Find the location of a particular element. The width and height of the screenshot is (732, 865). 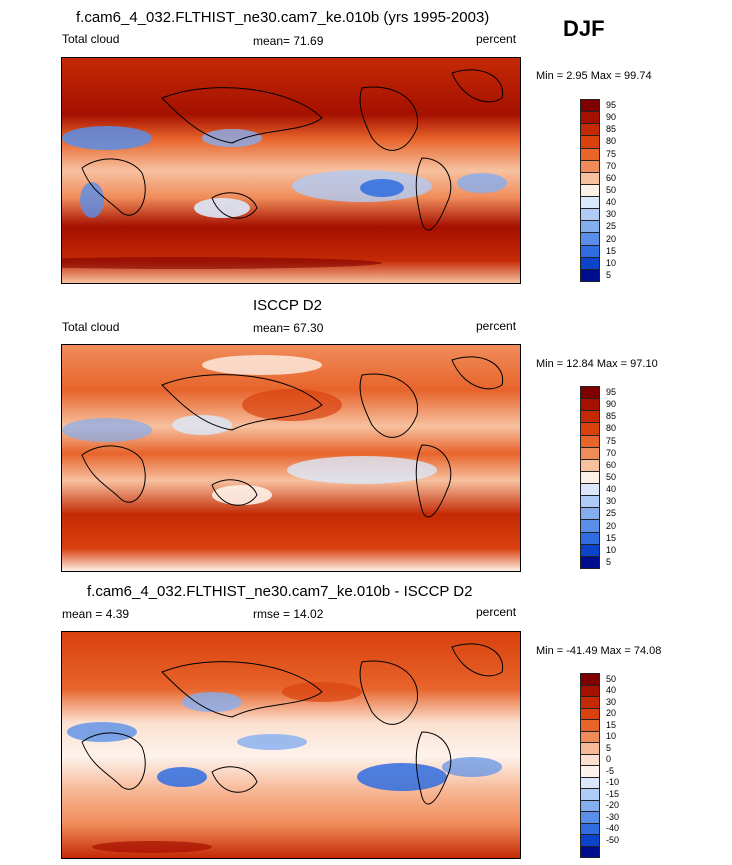

colorbar-model: 95 90 85 80 75 70 60 50 40 30 25 20 15 10 5 is located at coordinates (610, 190).